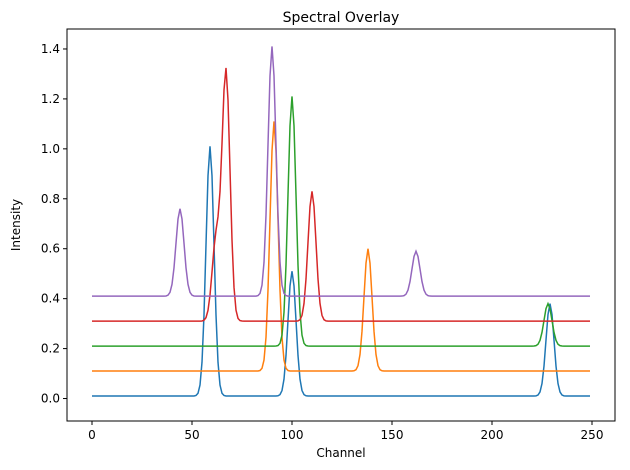 The height and width of the screenshot is (470, 630). What do you see at coordinates (592, 435) in the screenshot?
I see `x-tick-label: 250` at bounding box center [592, 435].